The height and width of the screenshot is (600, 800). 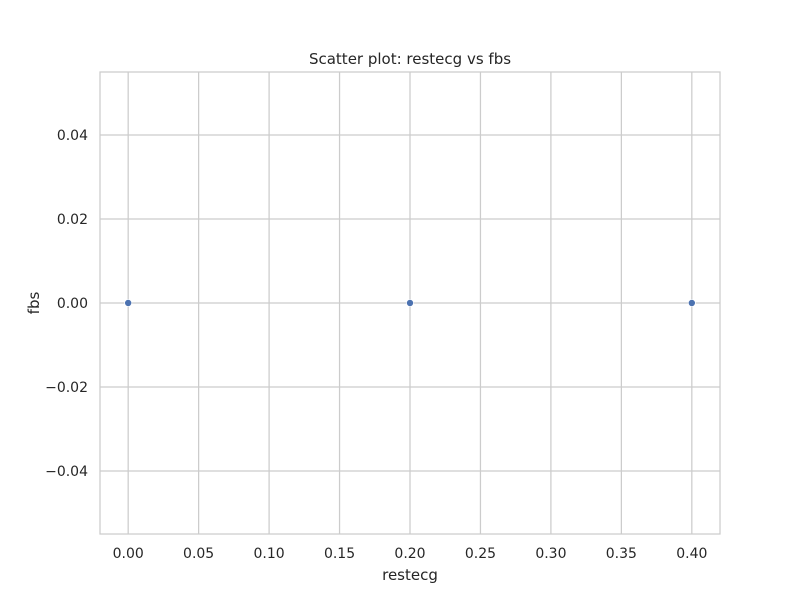 I want to click on x-tick-label: 0.30, so click(x=550, y=554).